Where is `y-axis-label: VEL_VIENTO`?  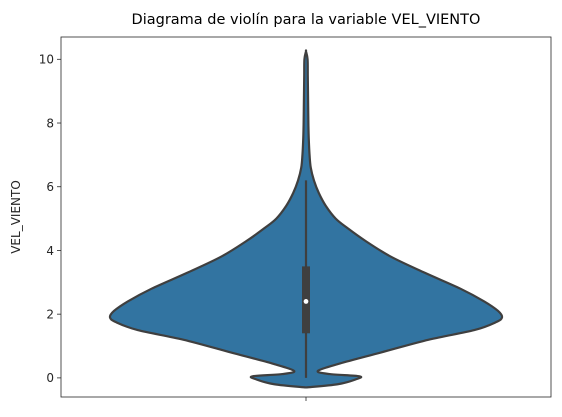
y-axis-label: VEL_VIENTO is located at coordinates (16, 217).